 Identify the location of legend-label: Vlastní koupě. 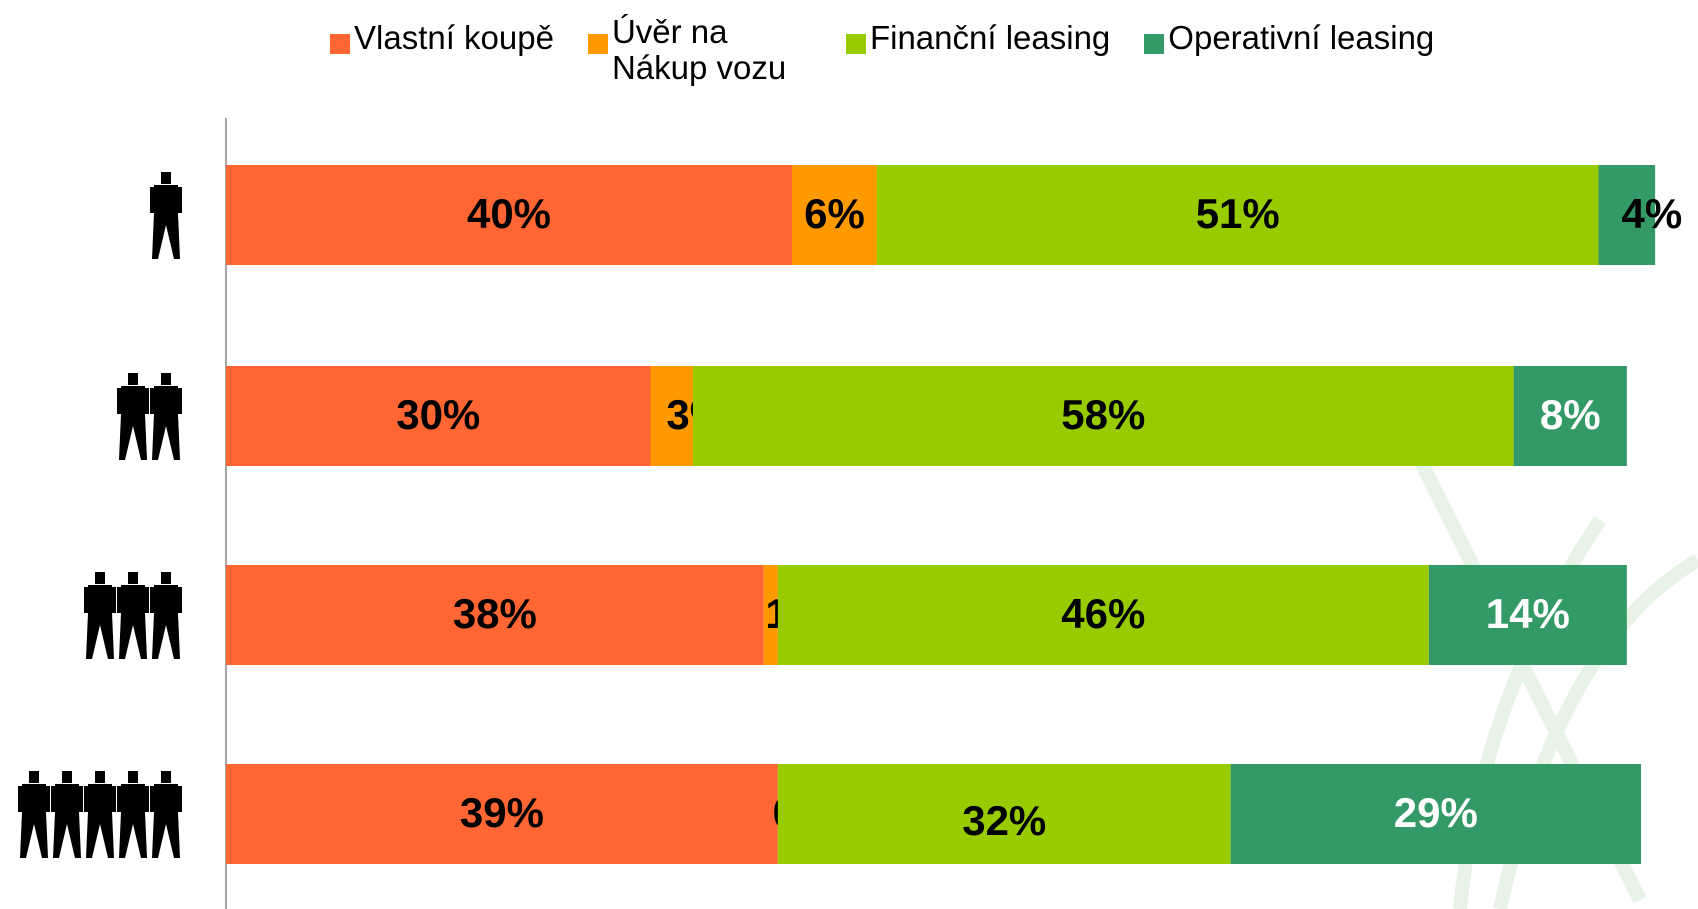
(454, 37).